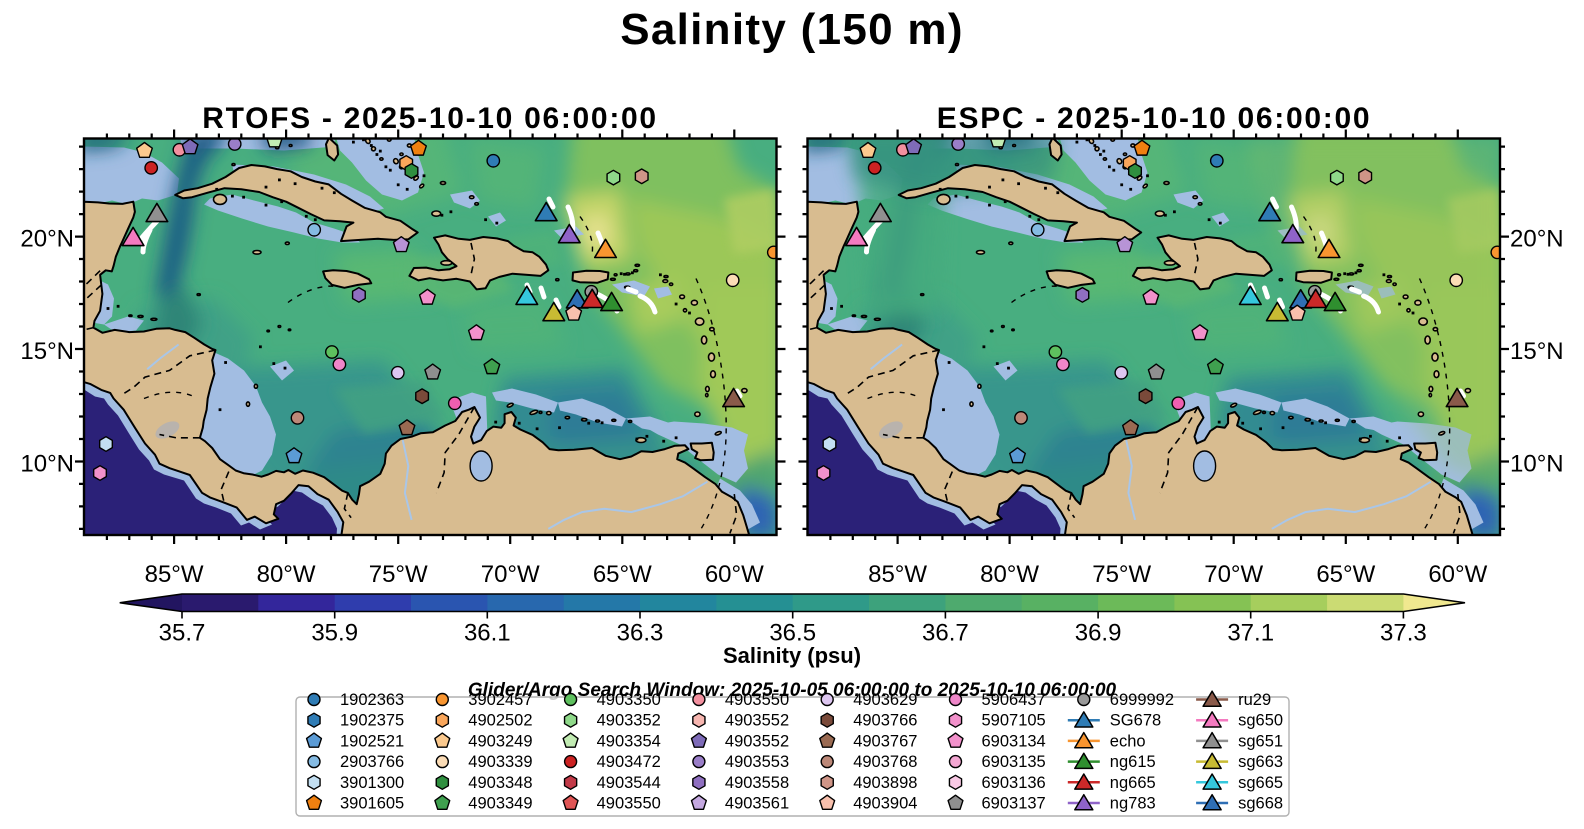 The height and width of the screenshot is (829, 1584). I want to click on svg-text: sg650, so click(1260, 721).